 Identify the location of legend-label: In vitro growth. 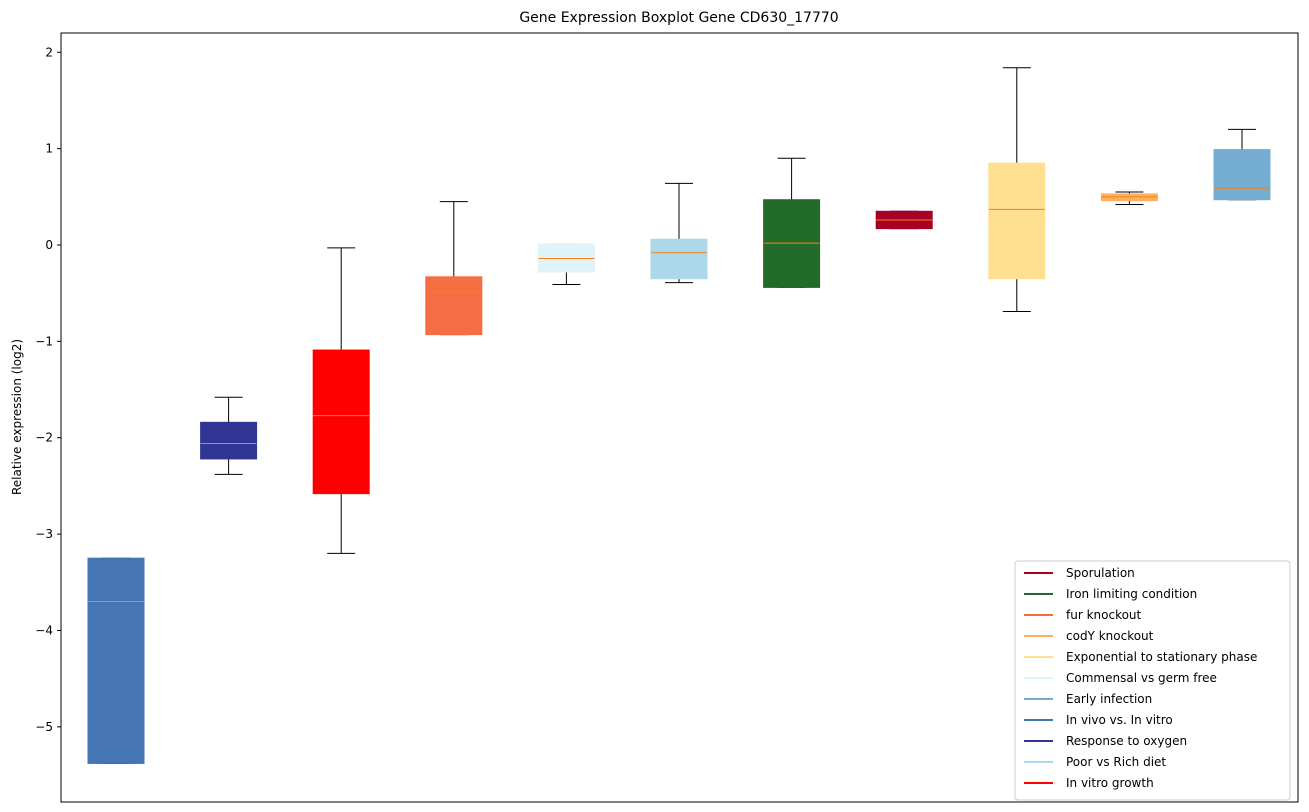
(1110, 783).